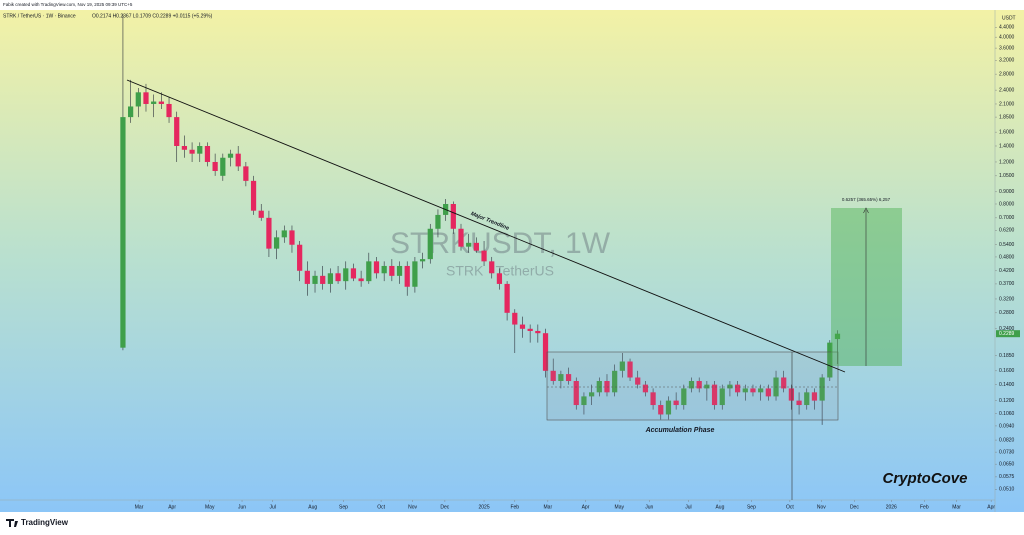 This screenshot has height=535, width=1024. What do you see at coordinates (866, 210) in the screenshot?
I see `measure-arrow-head` at bounding box center [866, 210].